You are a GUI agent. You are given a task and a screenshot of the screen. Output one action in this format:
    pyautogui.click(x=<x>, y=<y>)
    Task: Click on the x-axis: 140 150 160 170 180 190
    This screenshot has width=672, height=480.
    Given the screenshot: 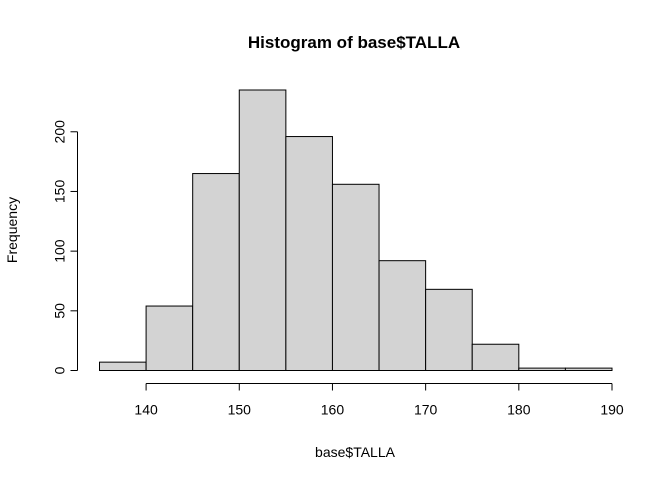 What is the action you would take?
    pyautogui.click(x=379, y=400)
    